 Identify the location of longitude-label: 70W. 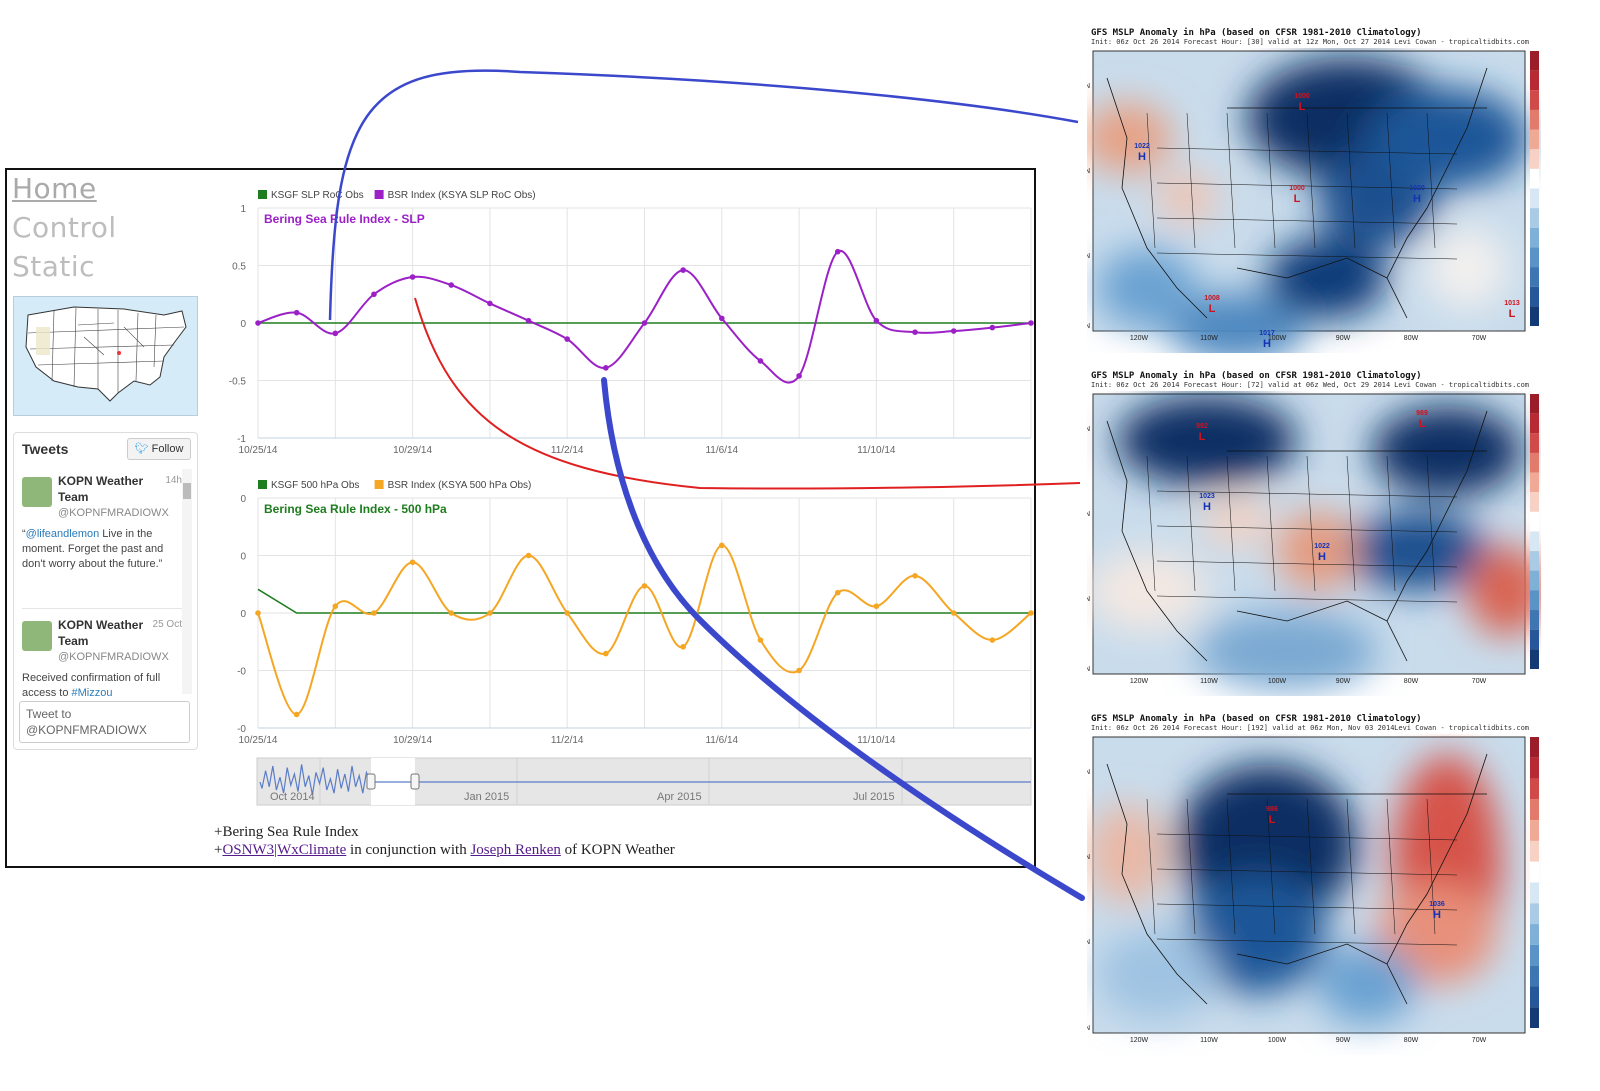
(1479, 1040).